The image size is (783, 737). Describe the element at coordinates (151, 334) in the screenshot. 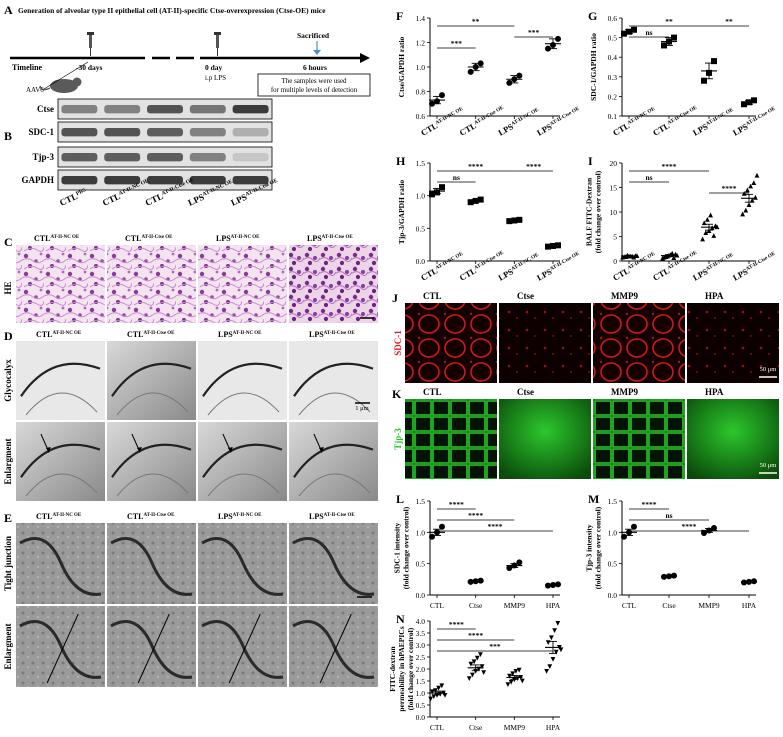

I see `tem-col-label: CTLAT-II-Ctse OE` at that location.